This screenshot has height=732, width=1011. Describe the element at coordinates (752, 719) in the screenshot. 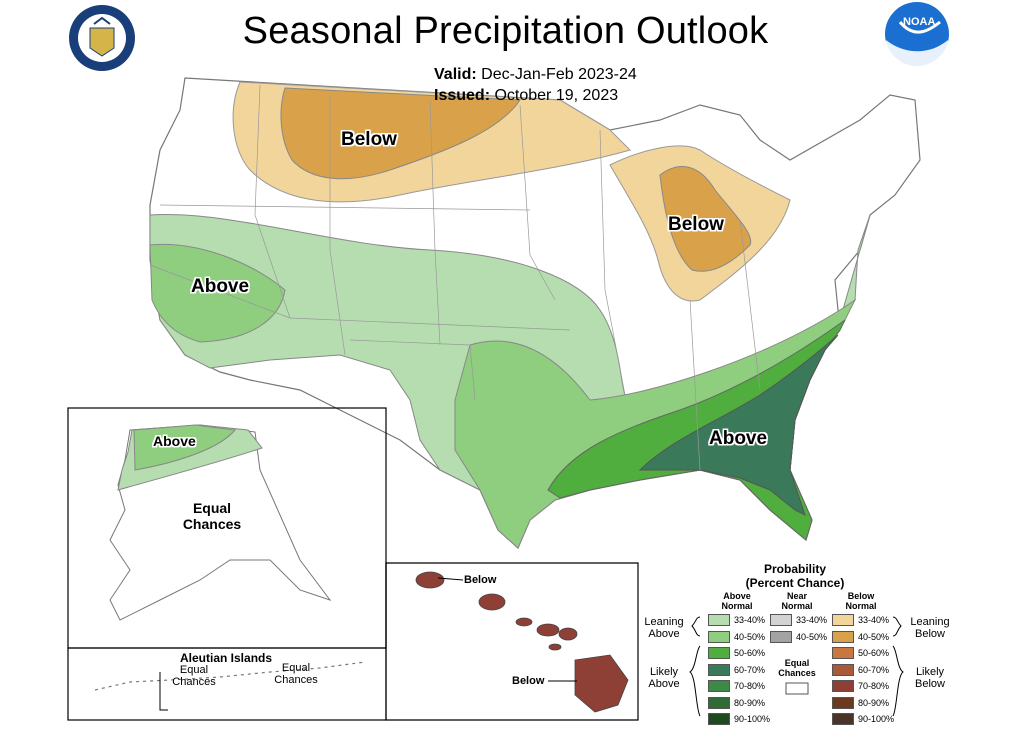

I see `legend-above-label: 90-100%` at that location.